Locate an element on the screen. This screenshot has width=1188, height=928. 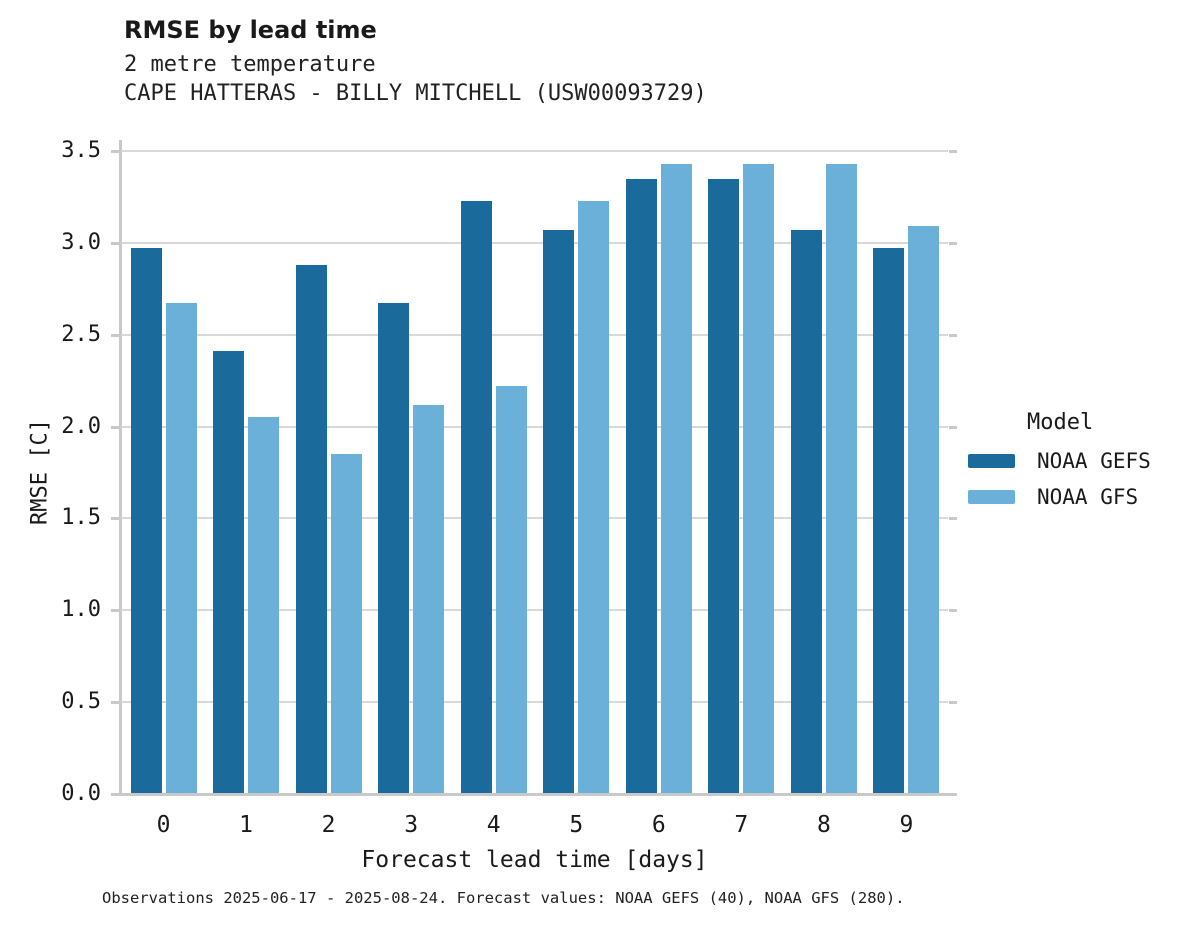
x-tick-label: 0 is located at coordinates (163, 825).